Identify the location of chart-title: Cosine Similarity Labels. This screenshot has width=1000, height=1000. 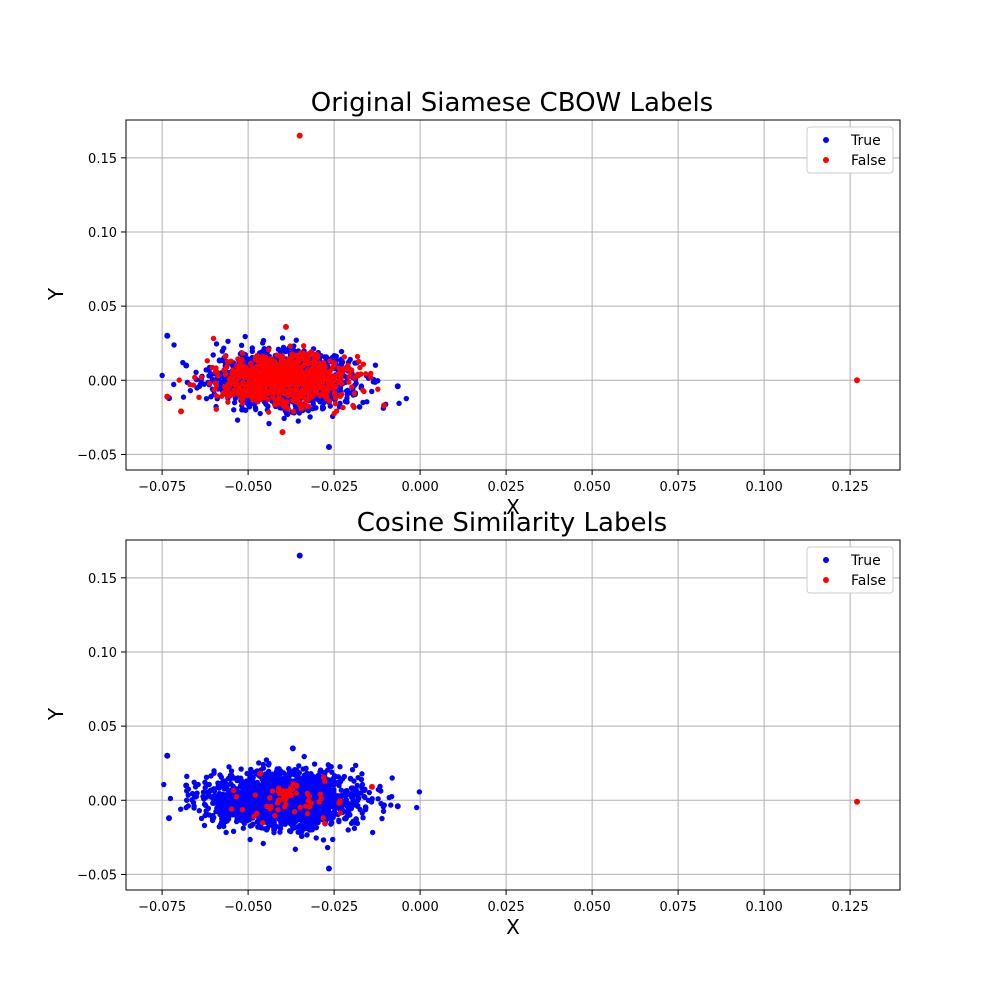
(512, 523).